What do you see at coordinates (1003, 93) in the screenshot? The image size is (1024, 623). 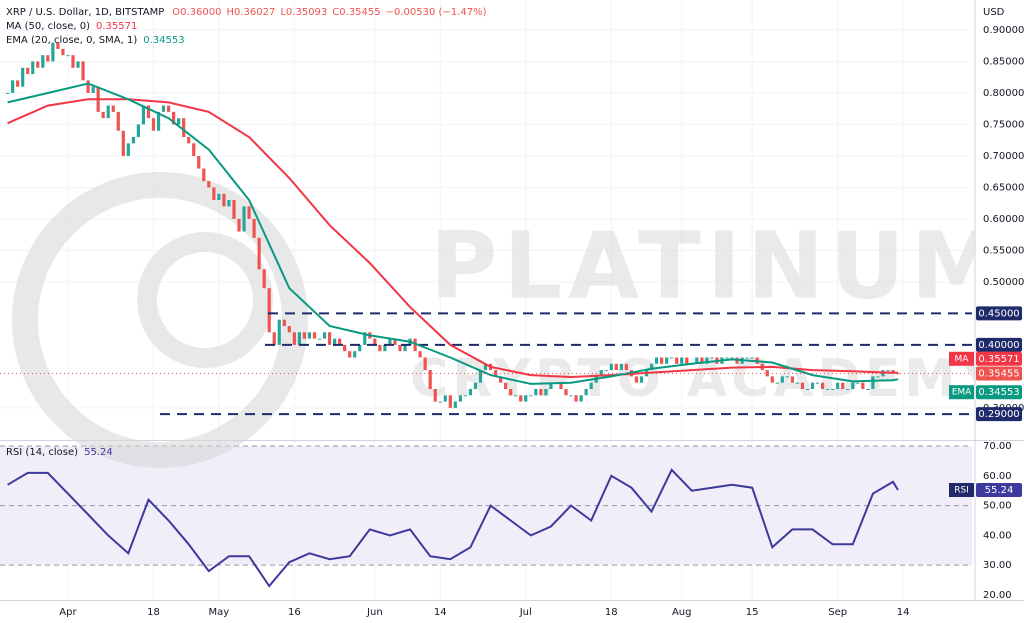 I see `y-tick-label: 0.80000` at bounding box center [1003, 93].